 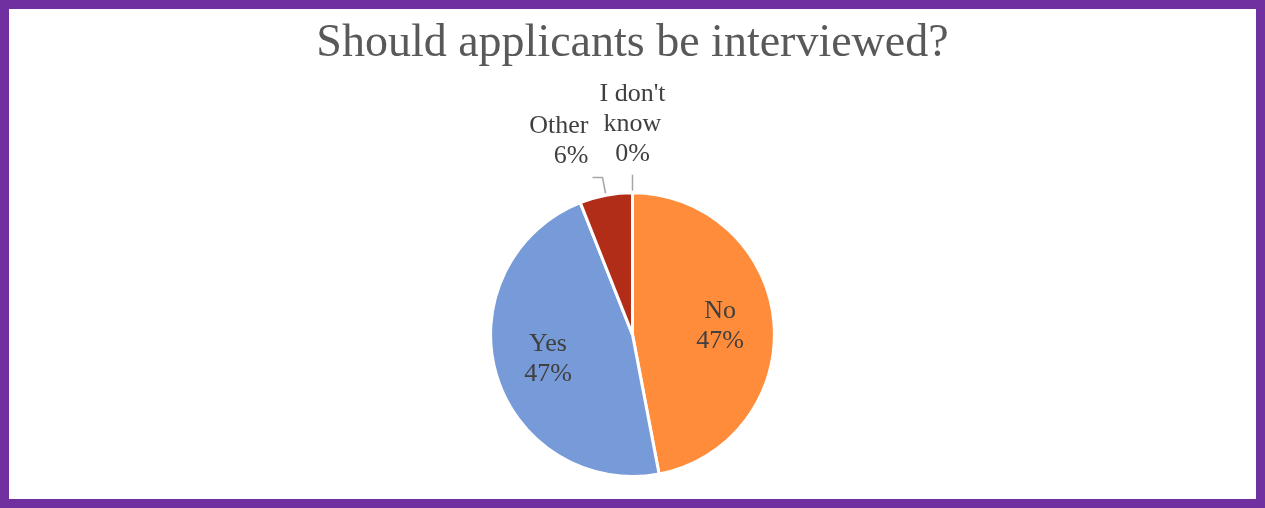 I want to click on slice-label: Yes, so click(x=548, y=342).